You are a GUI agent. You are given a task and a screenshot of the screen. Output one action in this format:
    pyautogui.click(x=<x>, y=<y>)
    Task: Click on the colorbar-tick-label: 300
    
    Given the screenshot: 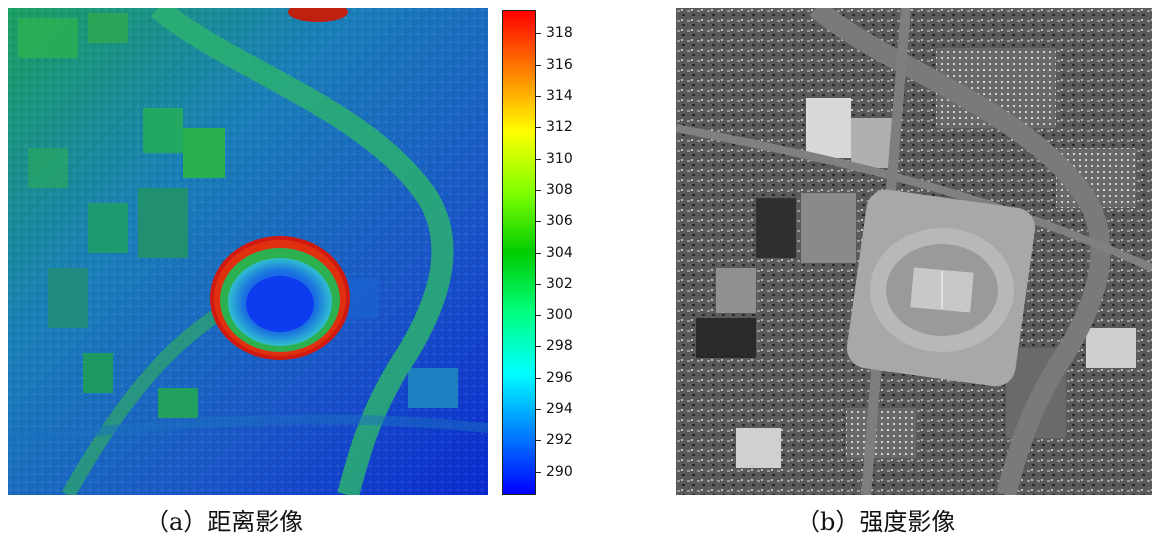 What is the action you would take?
    pyautogui.click(x=559, y=315)
    